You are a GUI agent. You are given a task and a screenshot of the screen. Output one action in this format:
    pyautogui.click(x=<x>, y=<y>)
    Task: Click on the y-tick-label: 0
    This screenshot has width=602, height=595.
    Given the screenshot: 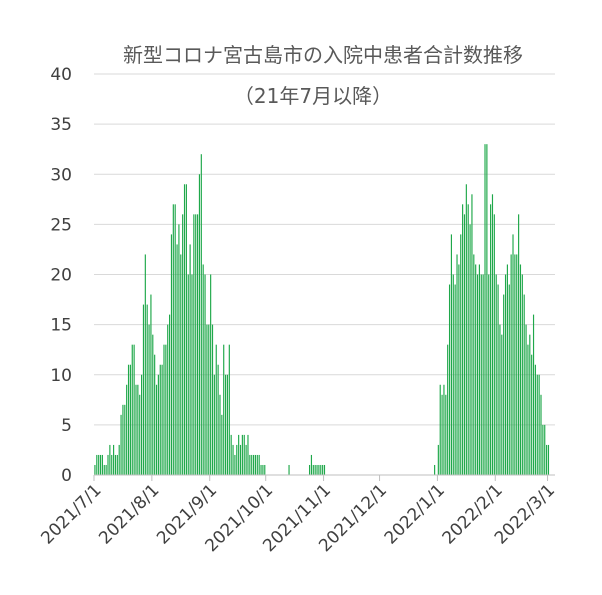 What is the action you would take?
    pyautogui.click(x=66, y=476)
    